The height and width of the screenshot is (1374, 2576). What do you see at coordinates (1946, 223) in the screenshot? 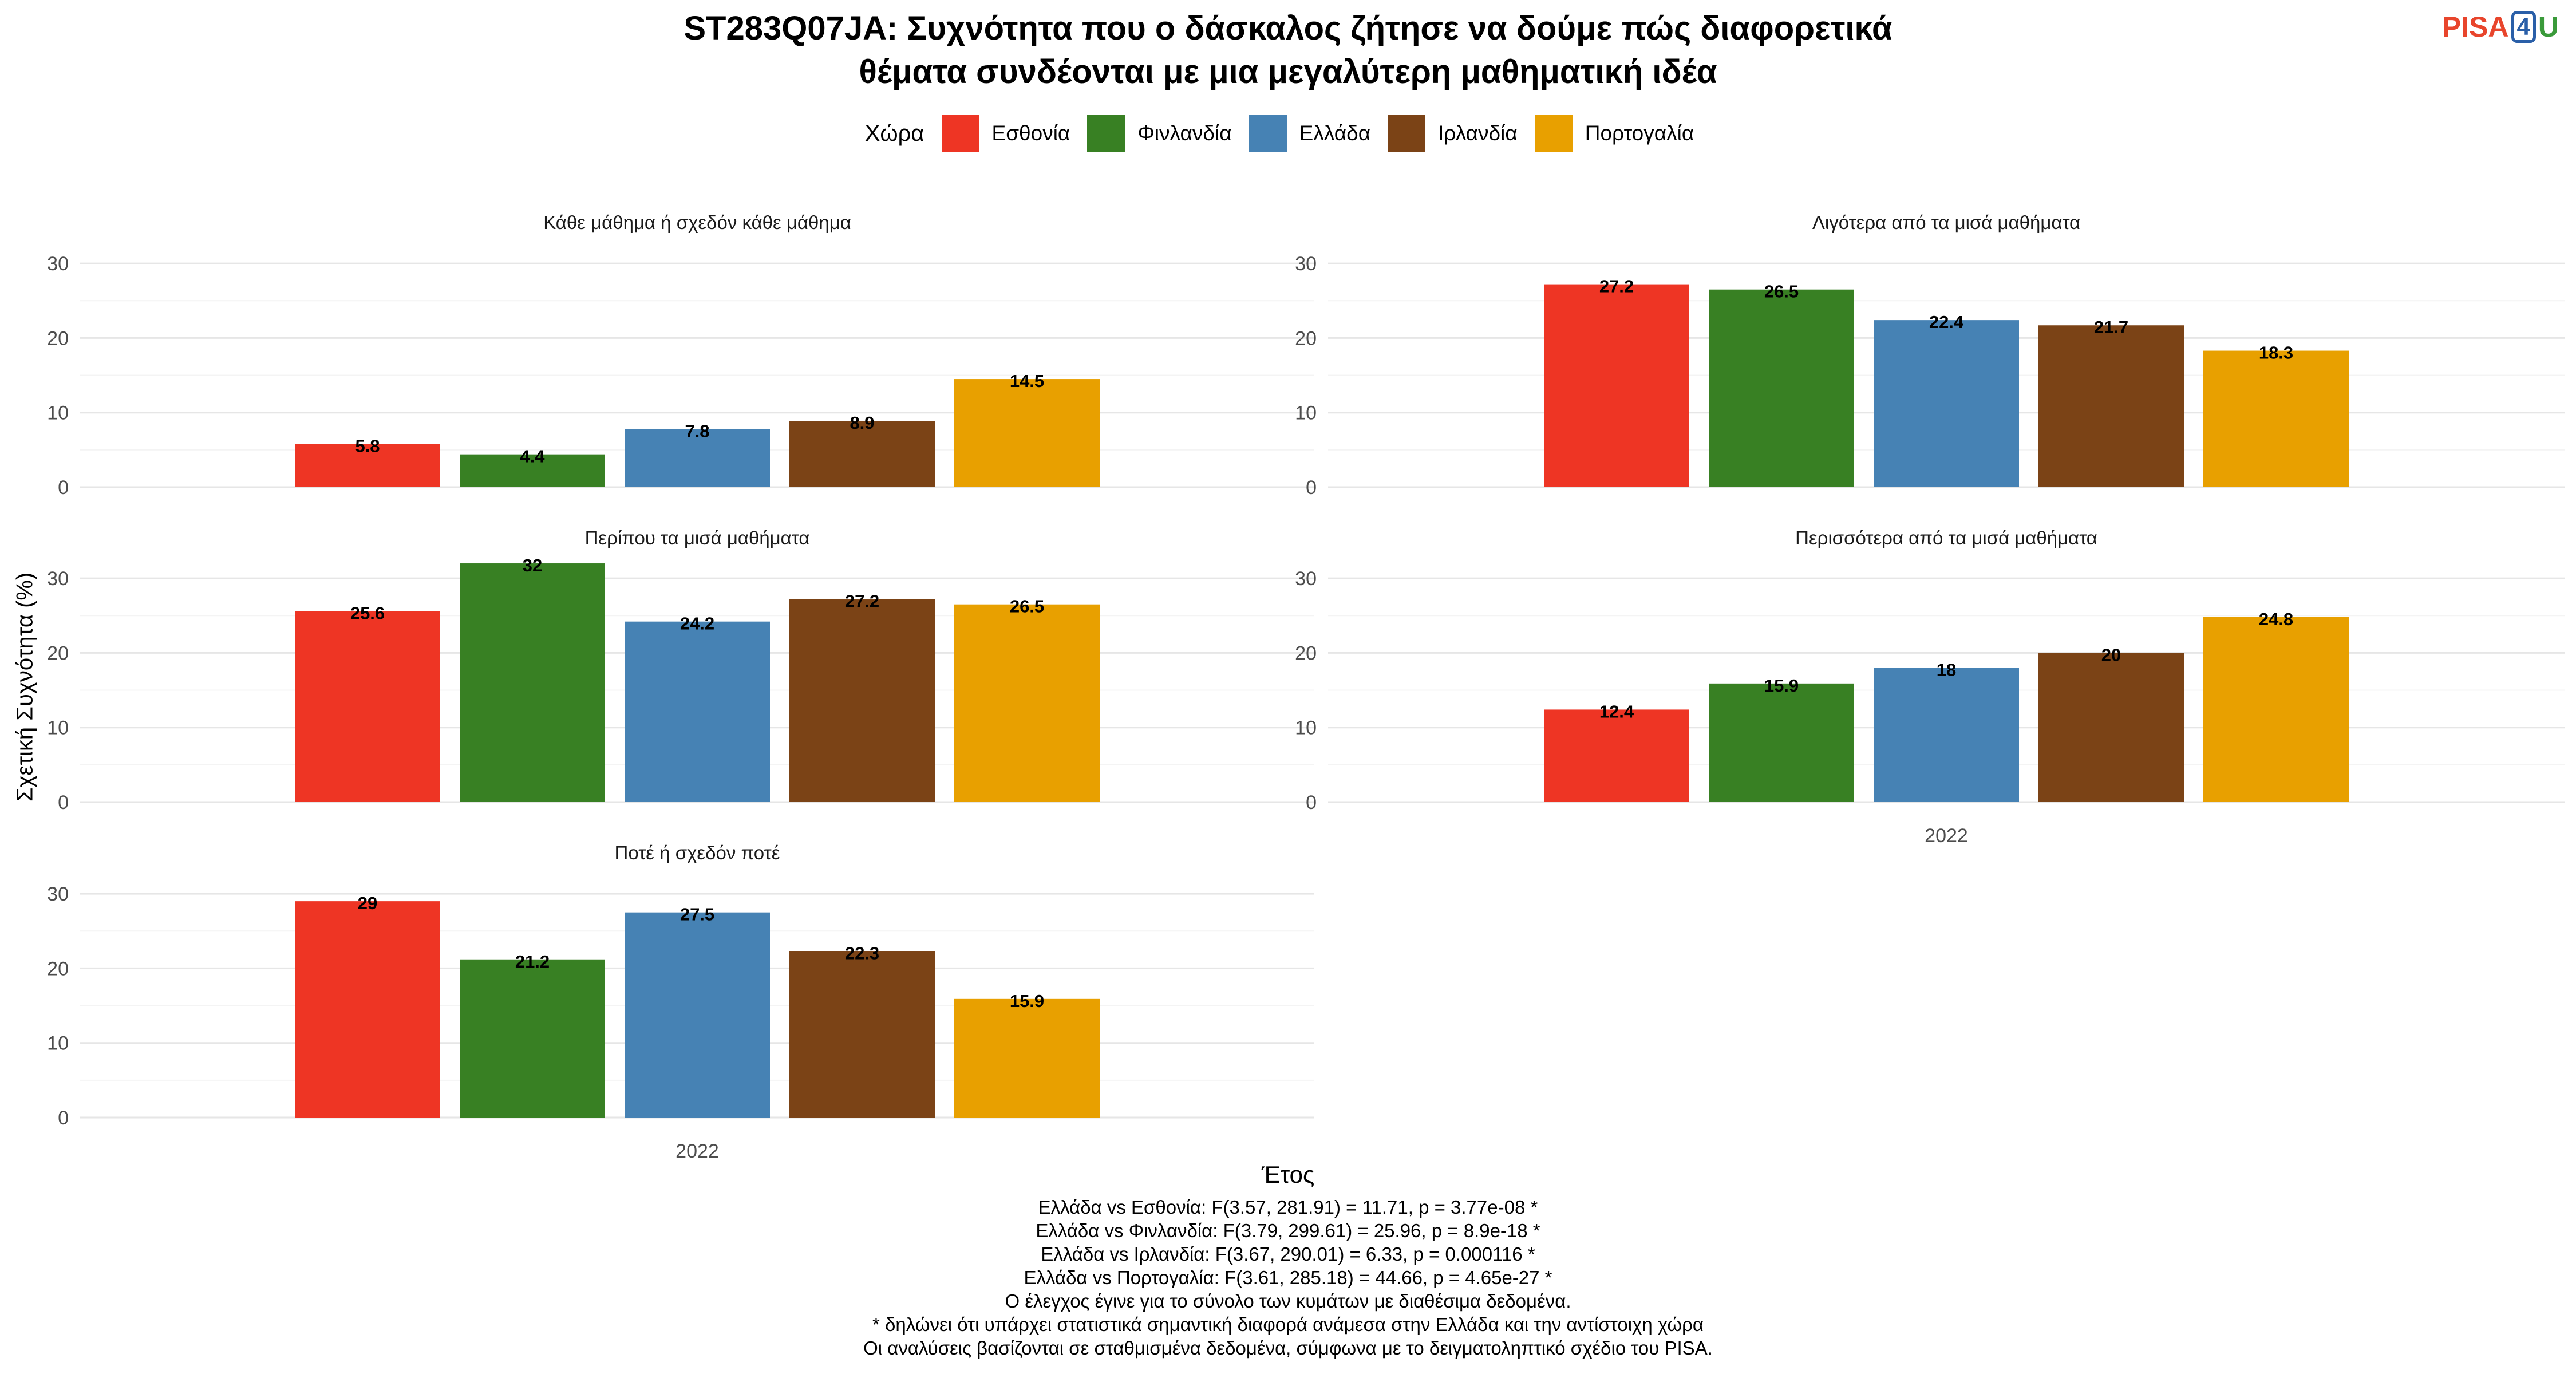
I see `panel-title: Λιγότερα από τα μισά μαθήματα` at bounding box center [1946, 223].